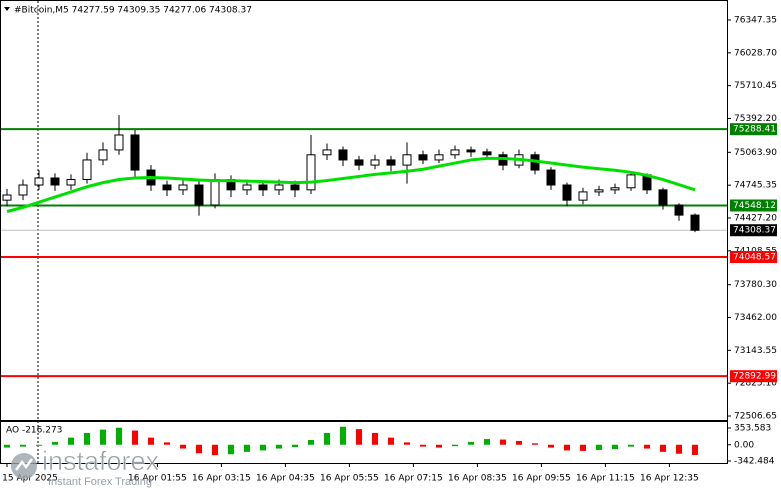 The image size is (781, 489). I want to click on y-tick-label: 72506.65, so click(755, 417).